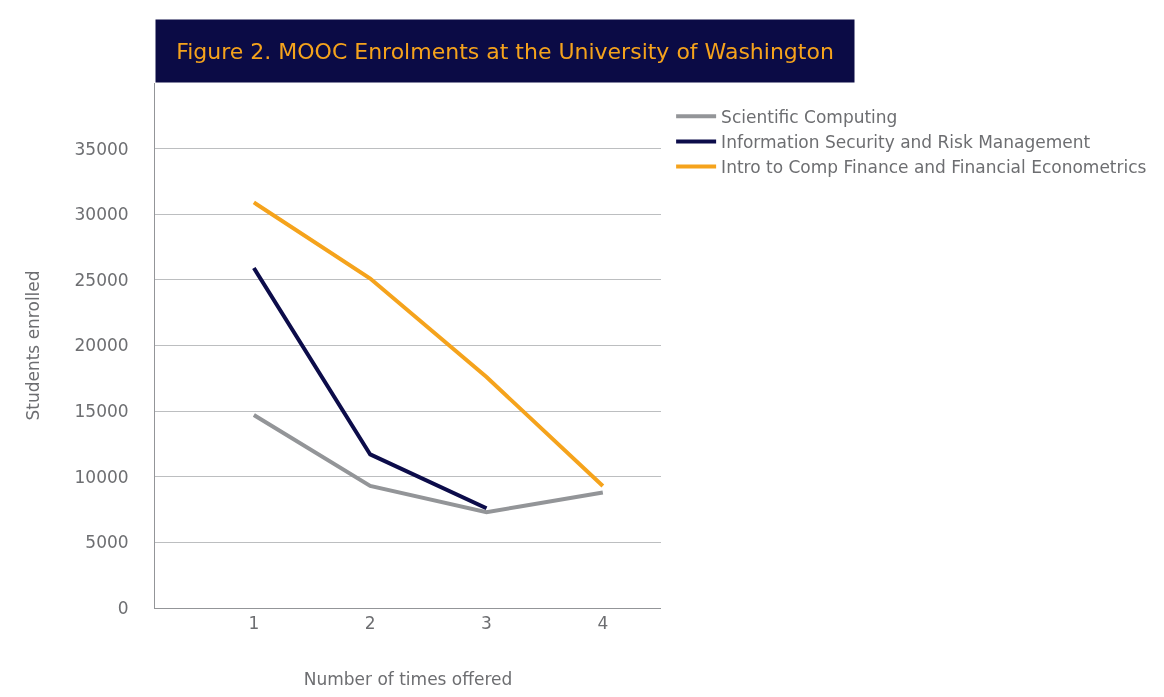 Image resolution: width=1164 pixels, height=697 pixels. Describe the element at coordinates (486, 623) in the screenshot. I see `x-tick-label: 3` at that location.